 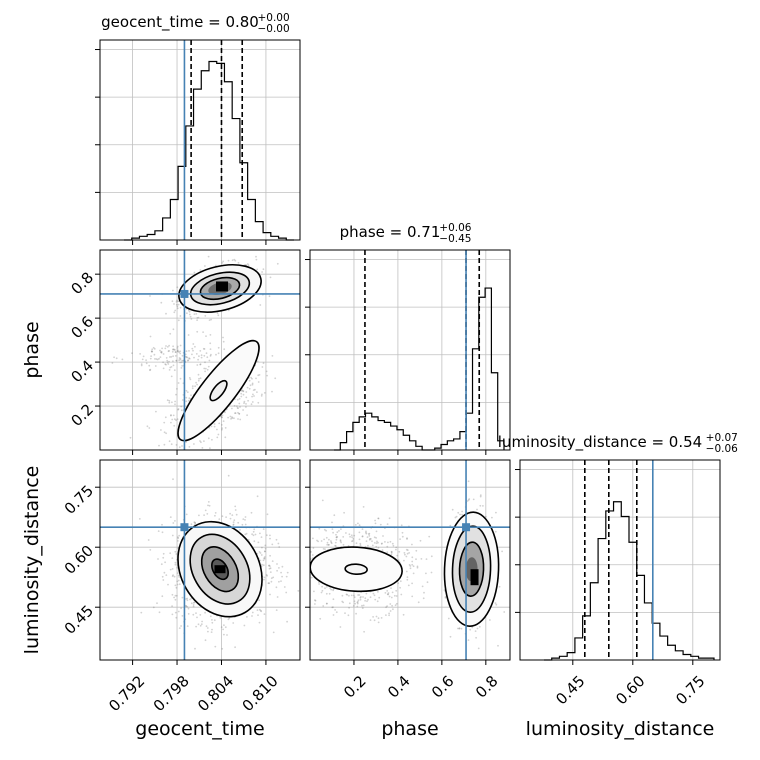 What do you see at coordinates (32, 349) in the screenshot?
I see `ylabel-phase: phase` at bounding box center [32, 349].